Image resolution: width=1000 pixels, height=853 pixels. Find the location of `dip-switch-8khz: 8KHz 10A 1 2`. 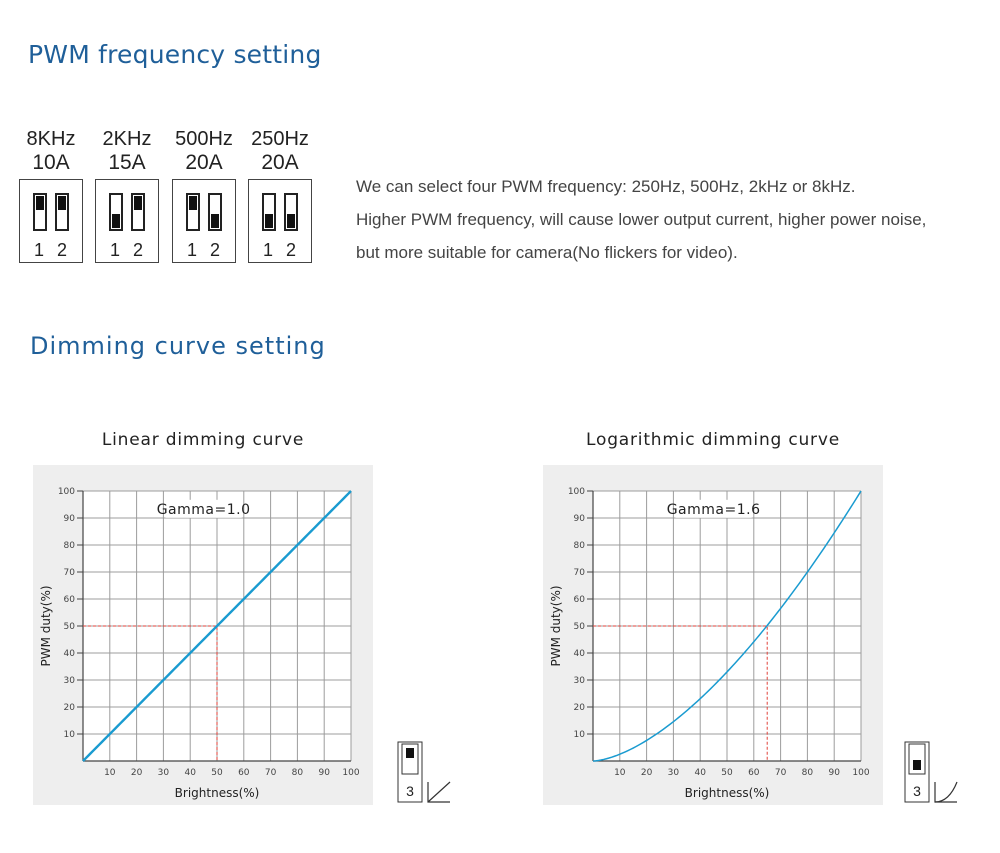

dip-switch-8khz: 8KHz 10A 1 2 is located at coordinates (51, 195).